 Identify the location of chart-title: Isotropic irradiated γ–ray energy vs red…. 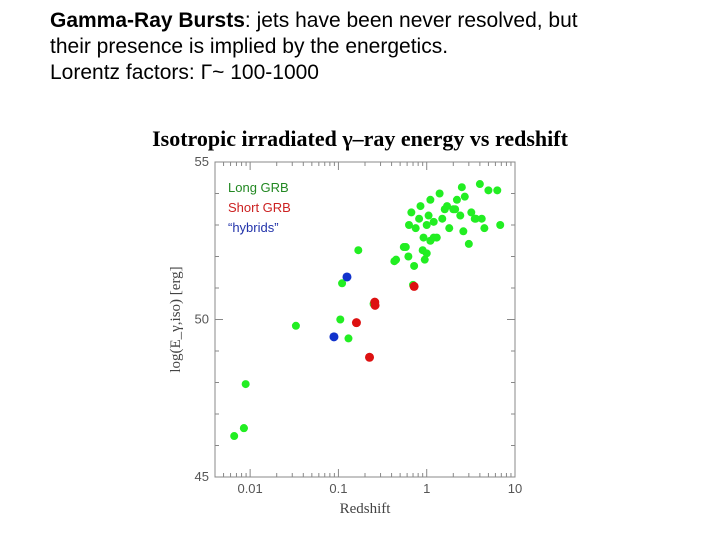
(360, 138).